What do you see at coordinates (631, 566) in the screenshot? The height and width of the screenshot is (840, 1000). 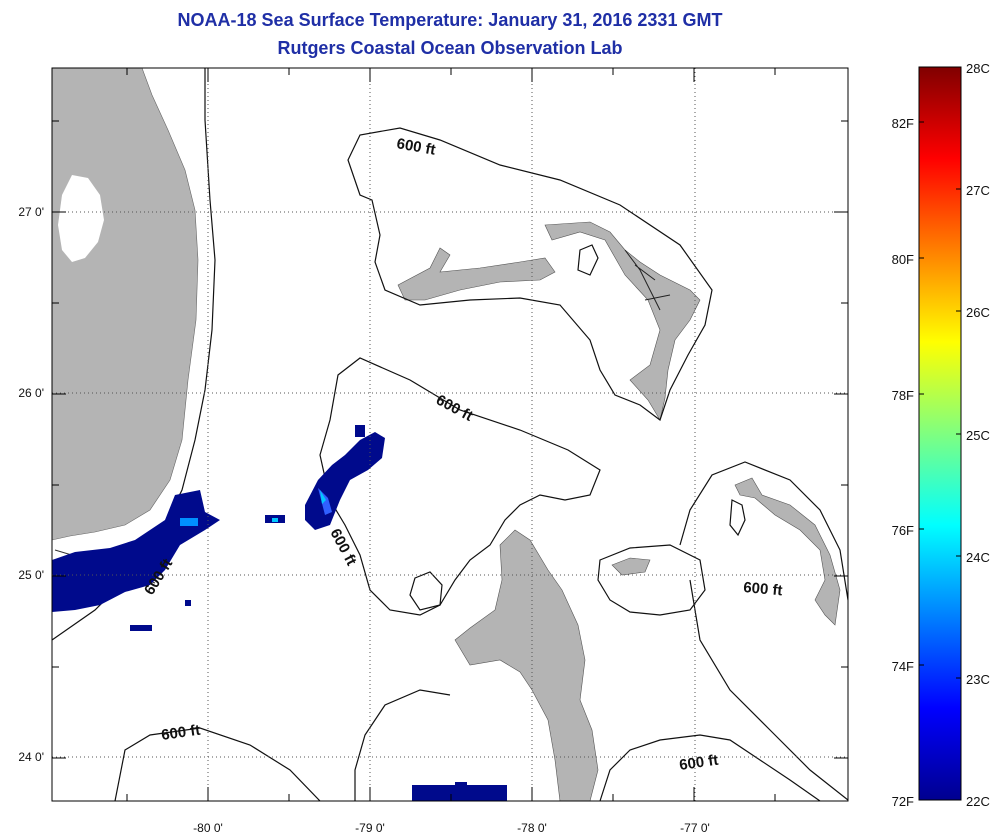 I see `berry-islands` at bounding box center [631, 566].